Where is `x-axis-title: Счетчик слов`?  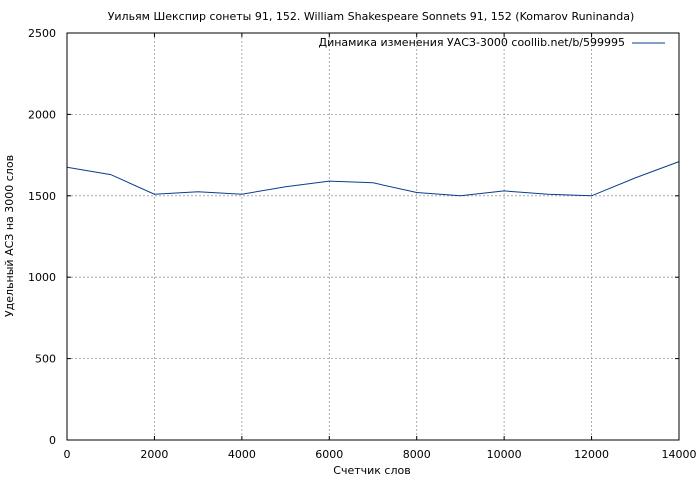
x-axis-title: Счетчик слов is located at coordinates (371, 470).